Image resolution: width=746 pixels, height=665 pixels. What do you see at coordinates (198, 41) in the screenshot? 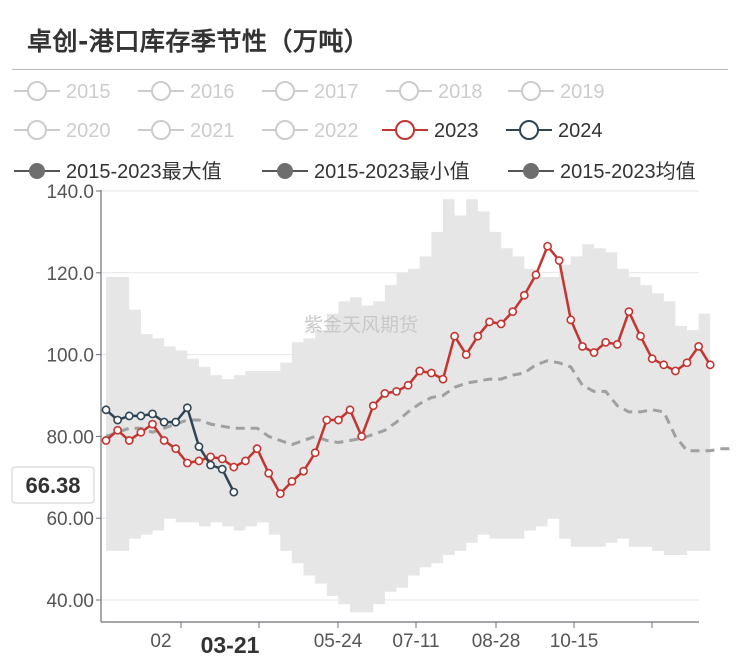
I see `chart-title: 卓创-港口库存季节性（万吨）` at bounding box center [198, 41].